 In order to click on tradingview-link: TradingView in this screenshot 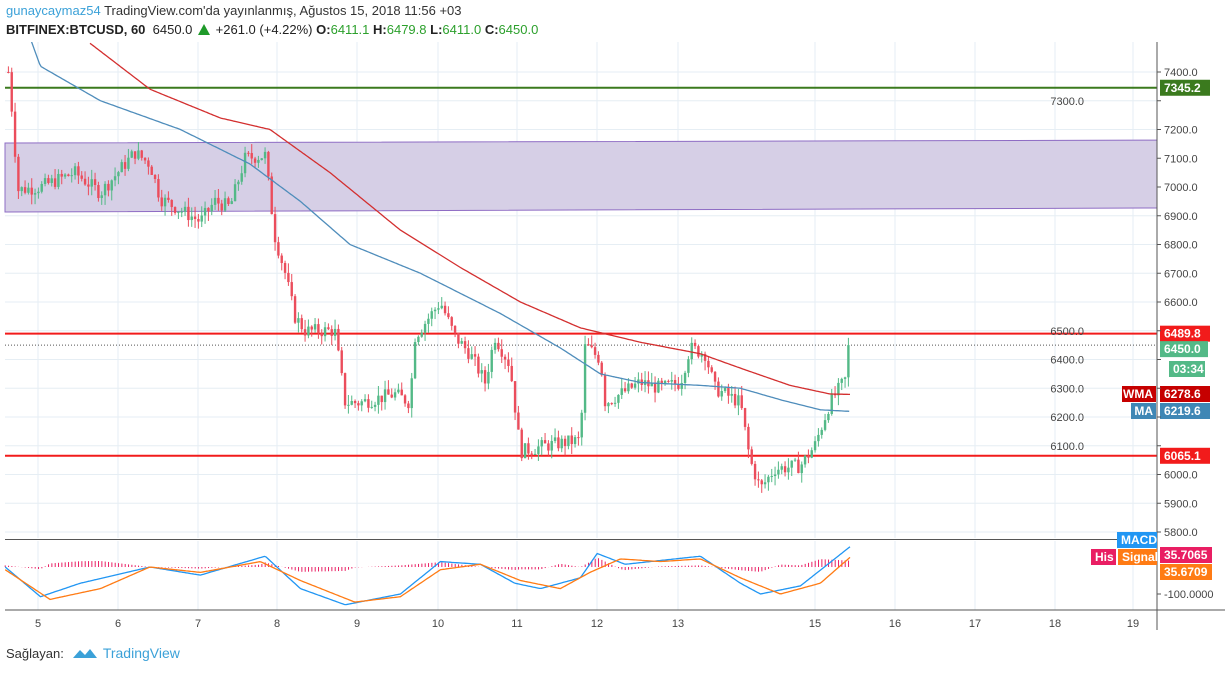, I will do `click(126, 653)`.